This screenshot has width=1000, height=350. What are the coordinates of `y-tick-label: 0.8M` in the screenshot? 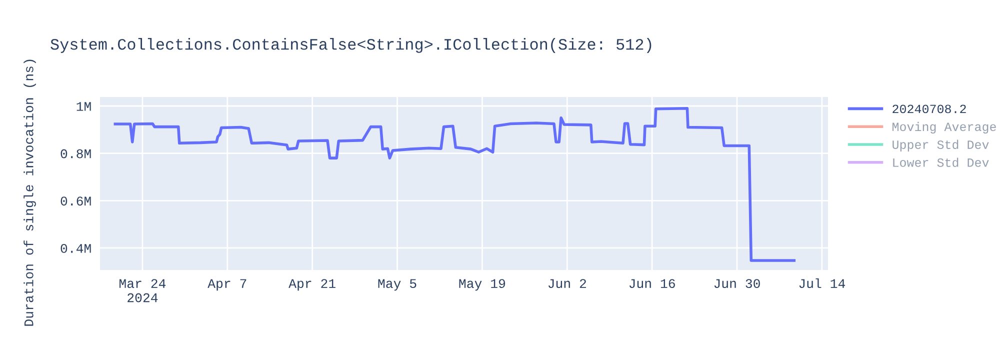 It's located at (75, 153).